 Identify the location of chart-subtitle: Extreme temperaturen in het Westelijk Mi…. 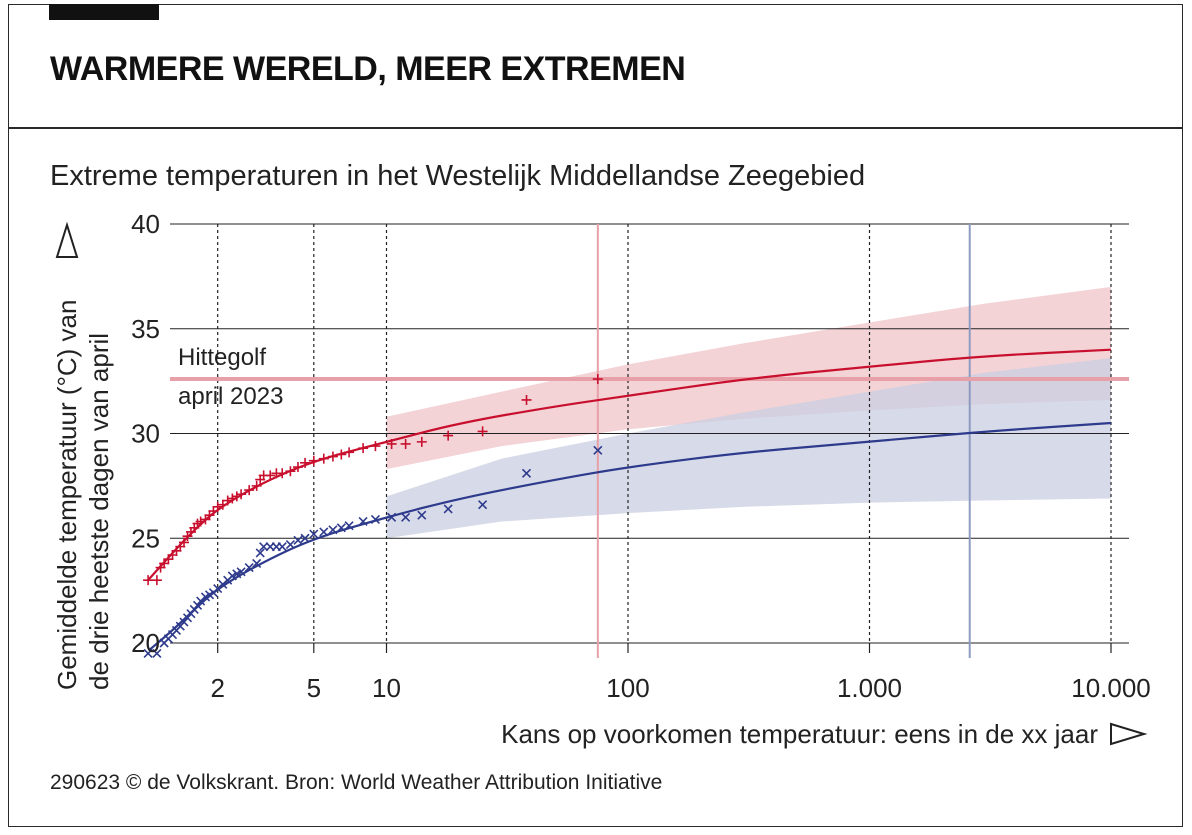
(458, 176).